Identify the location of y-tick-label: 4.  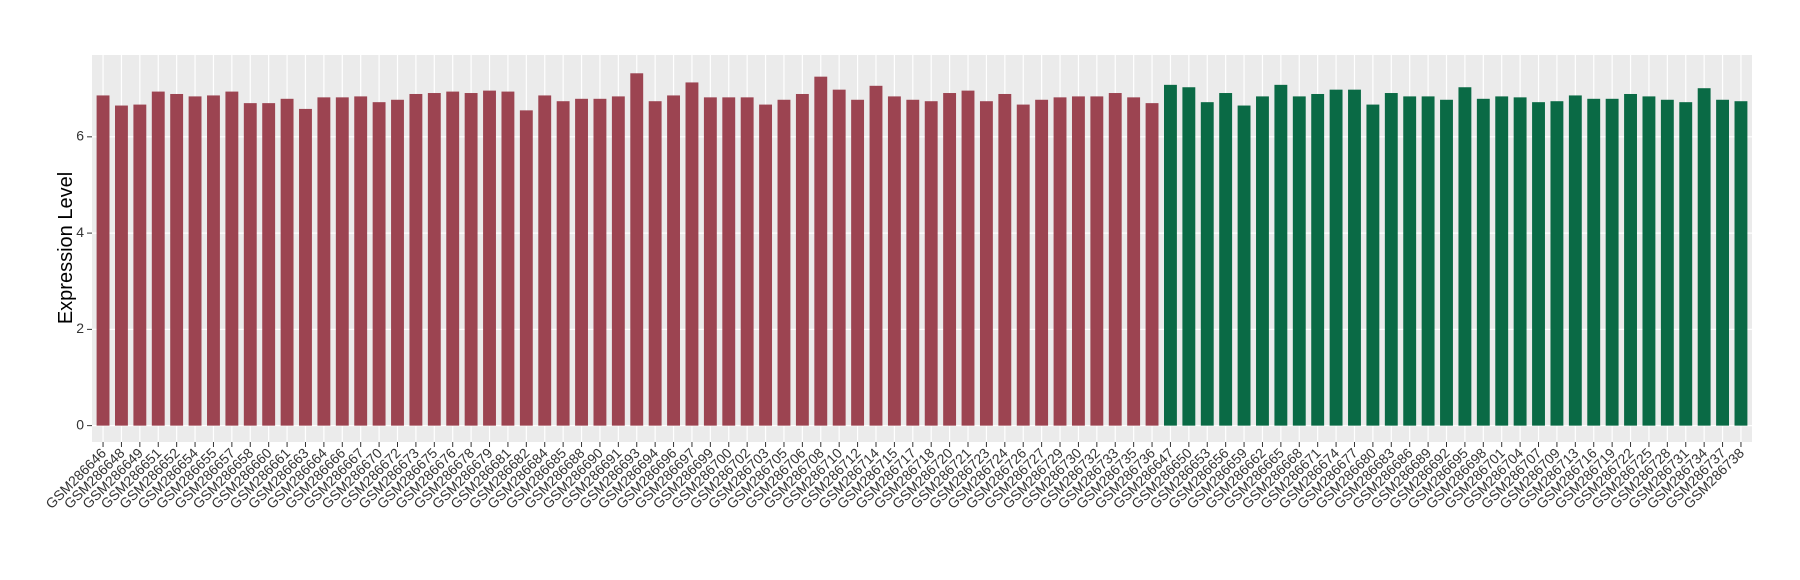
(80, 232).